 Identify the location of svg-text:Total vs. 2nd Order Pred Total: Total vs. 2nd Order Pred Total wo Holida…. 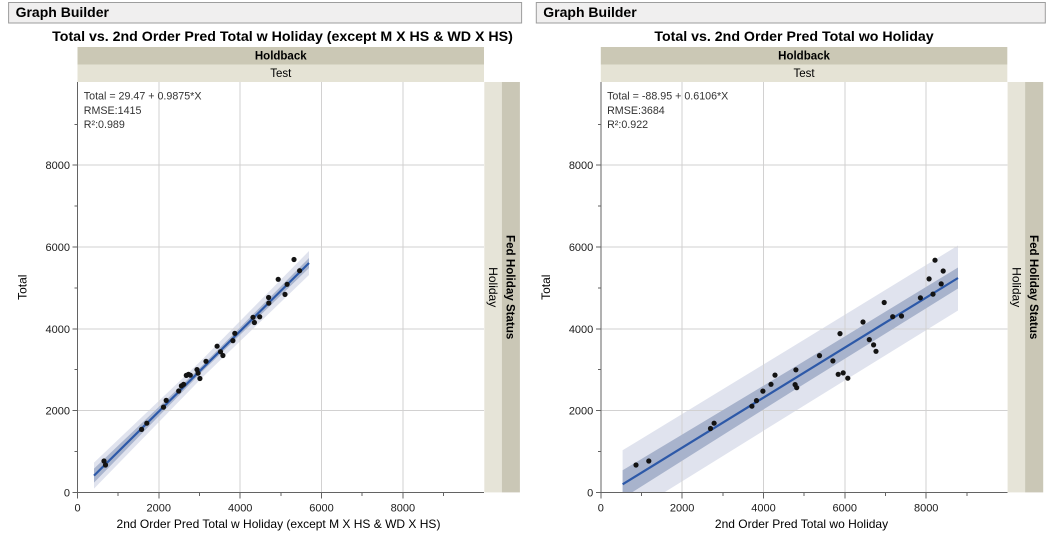
(793, 37).